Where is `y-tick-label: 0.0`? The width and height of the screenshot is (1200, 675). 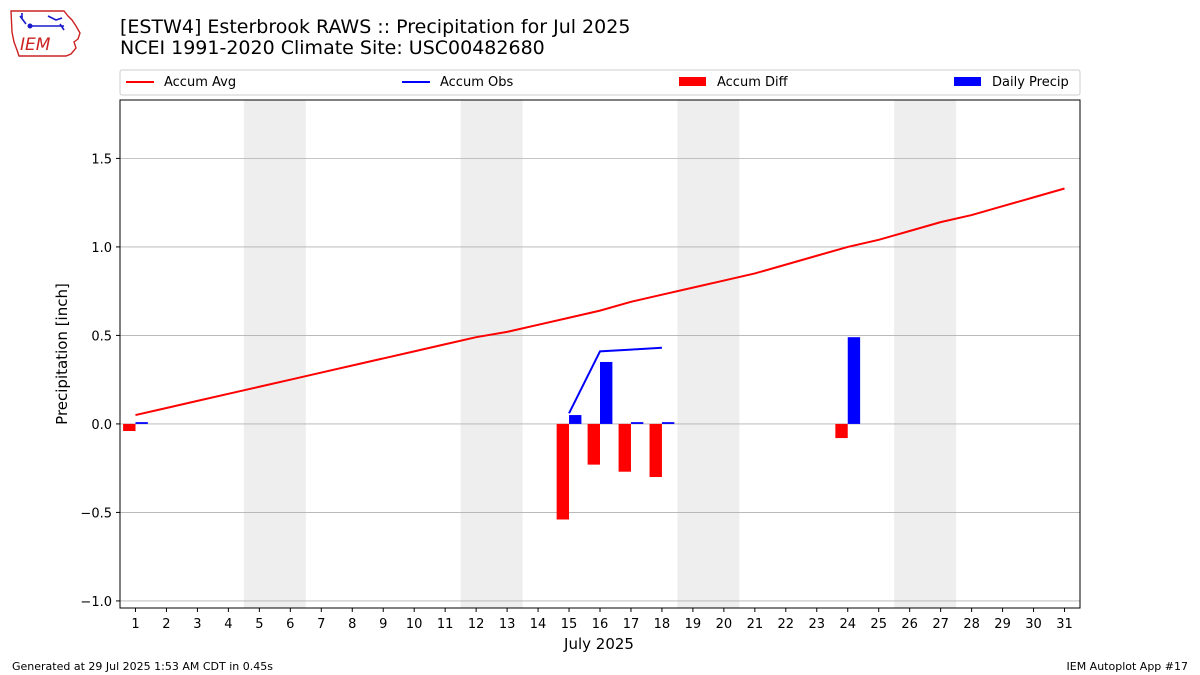
y-tick-label: 0.0 is located at coordinates (101, 425).